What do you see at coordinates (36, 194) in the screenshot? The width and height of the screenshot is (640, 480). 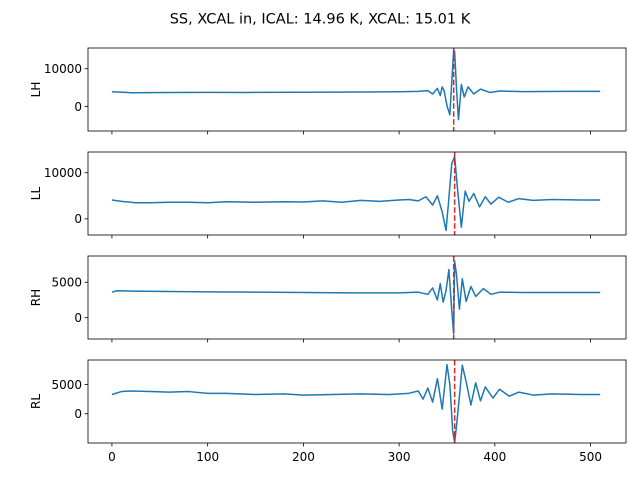 I see `y-axis-label: LL` at bounding box center [36, 194].